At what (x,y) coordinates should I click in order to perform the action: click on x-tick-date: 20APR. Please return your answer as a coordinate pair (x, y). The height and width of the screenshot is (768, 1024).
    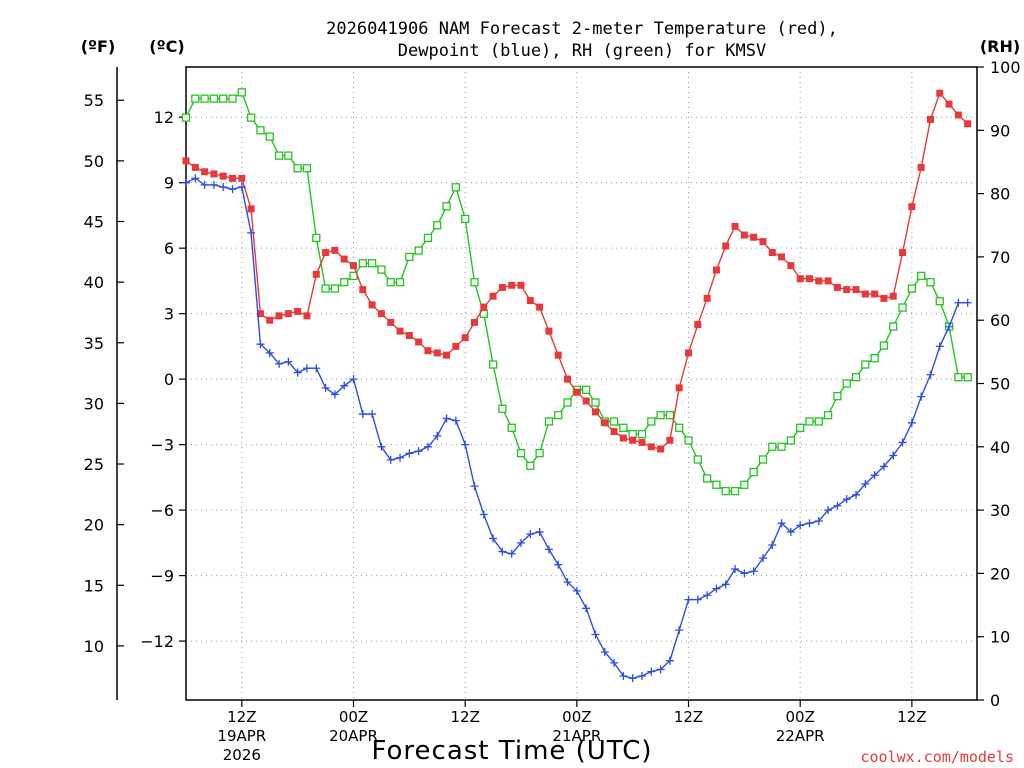
    Looking at the image, I should click on (353, 736).